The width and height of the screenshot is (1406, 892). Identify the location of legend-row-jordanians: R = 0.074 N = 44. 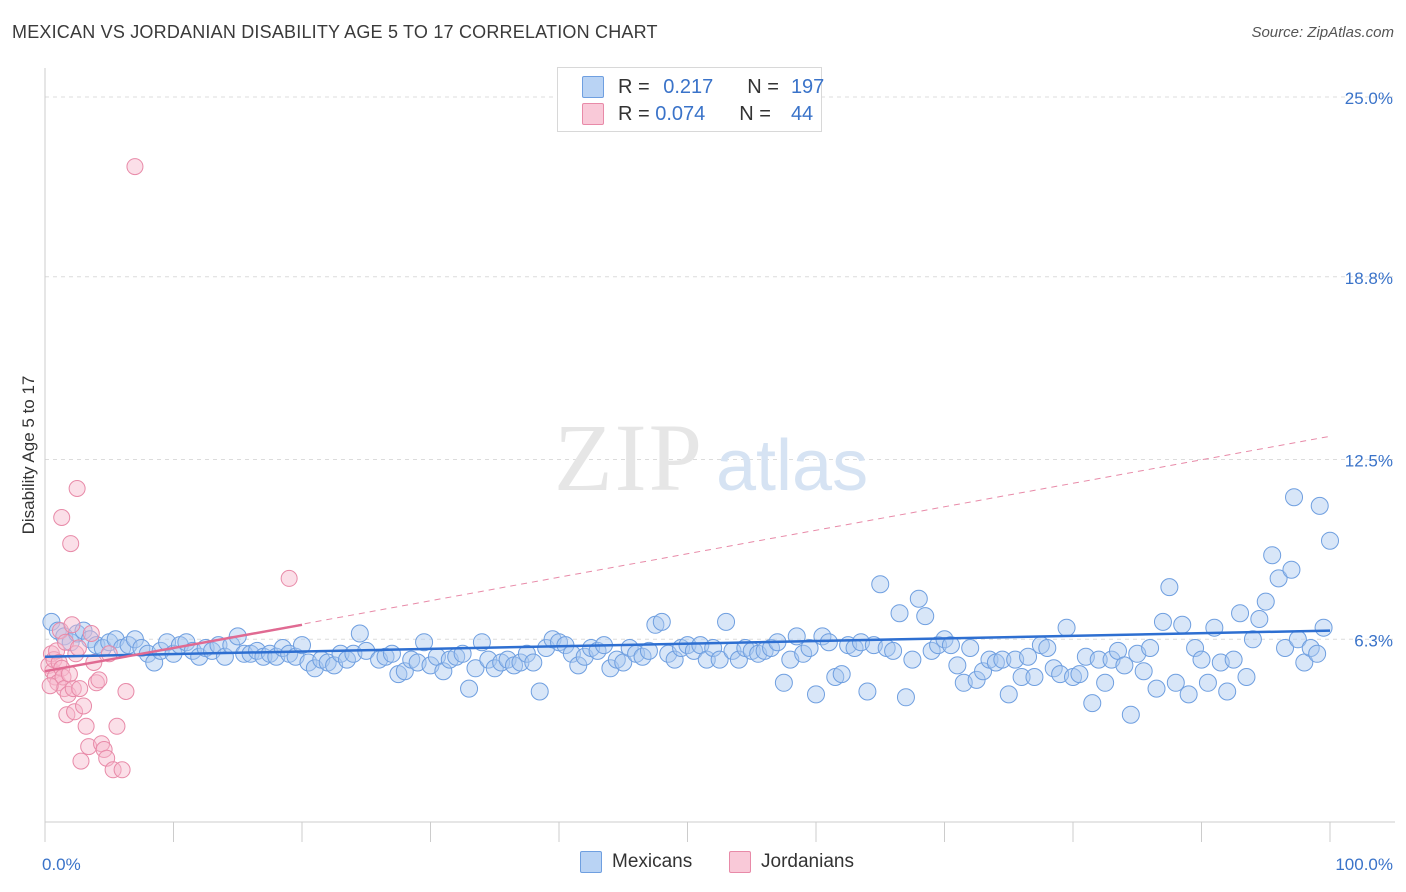
(697, 114).